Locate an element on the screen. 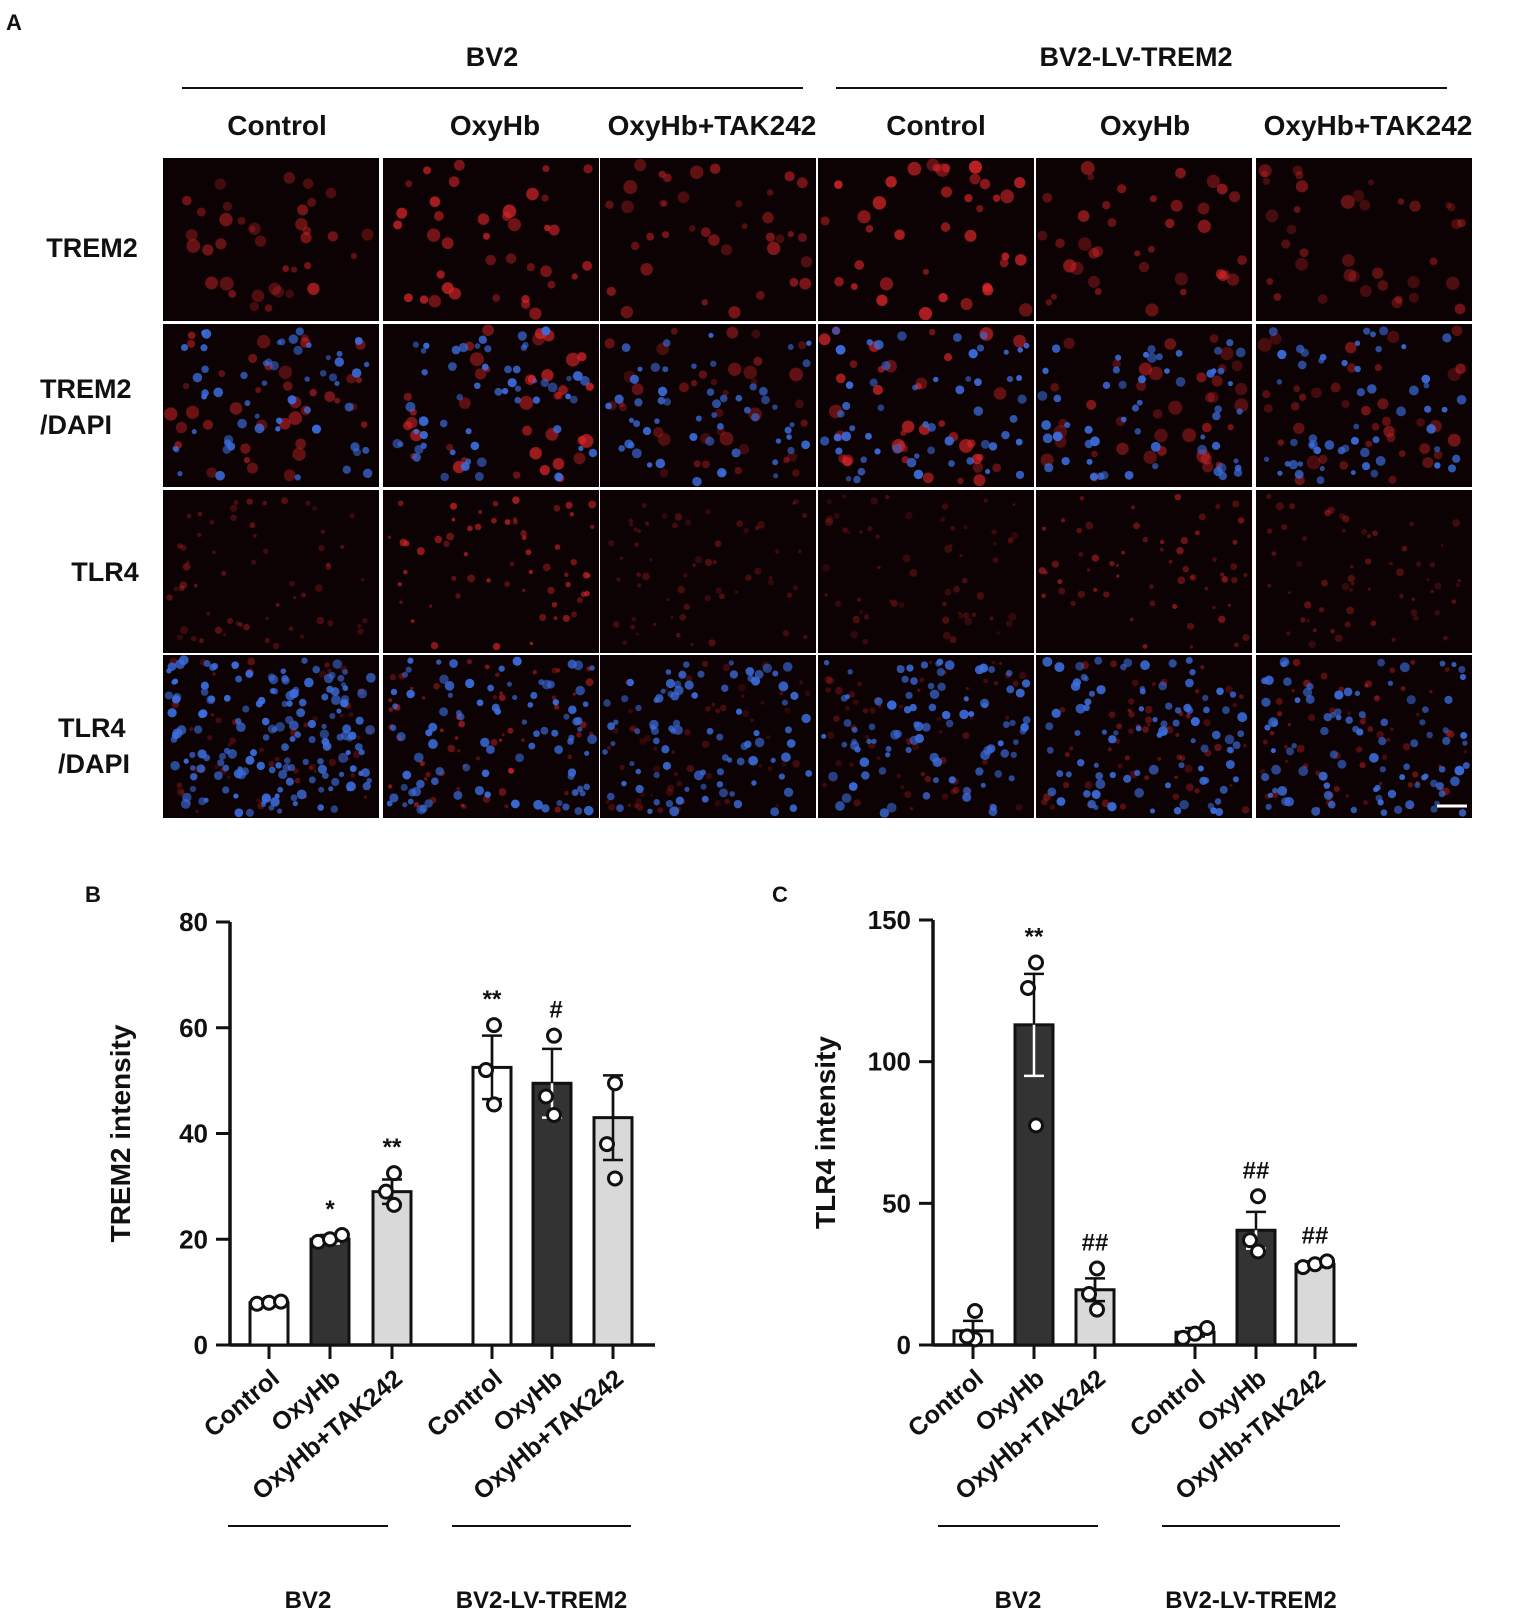 The width and height of the screenshot is (1535, 1619). row-label-trem2: TREM2 is located at coordinates (92, 248).